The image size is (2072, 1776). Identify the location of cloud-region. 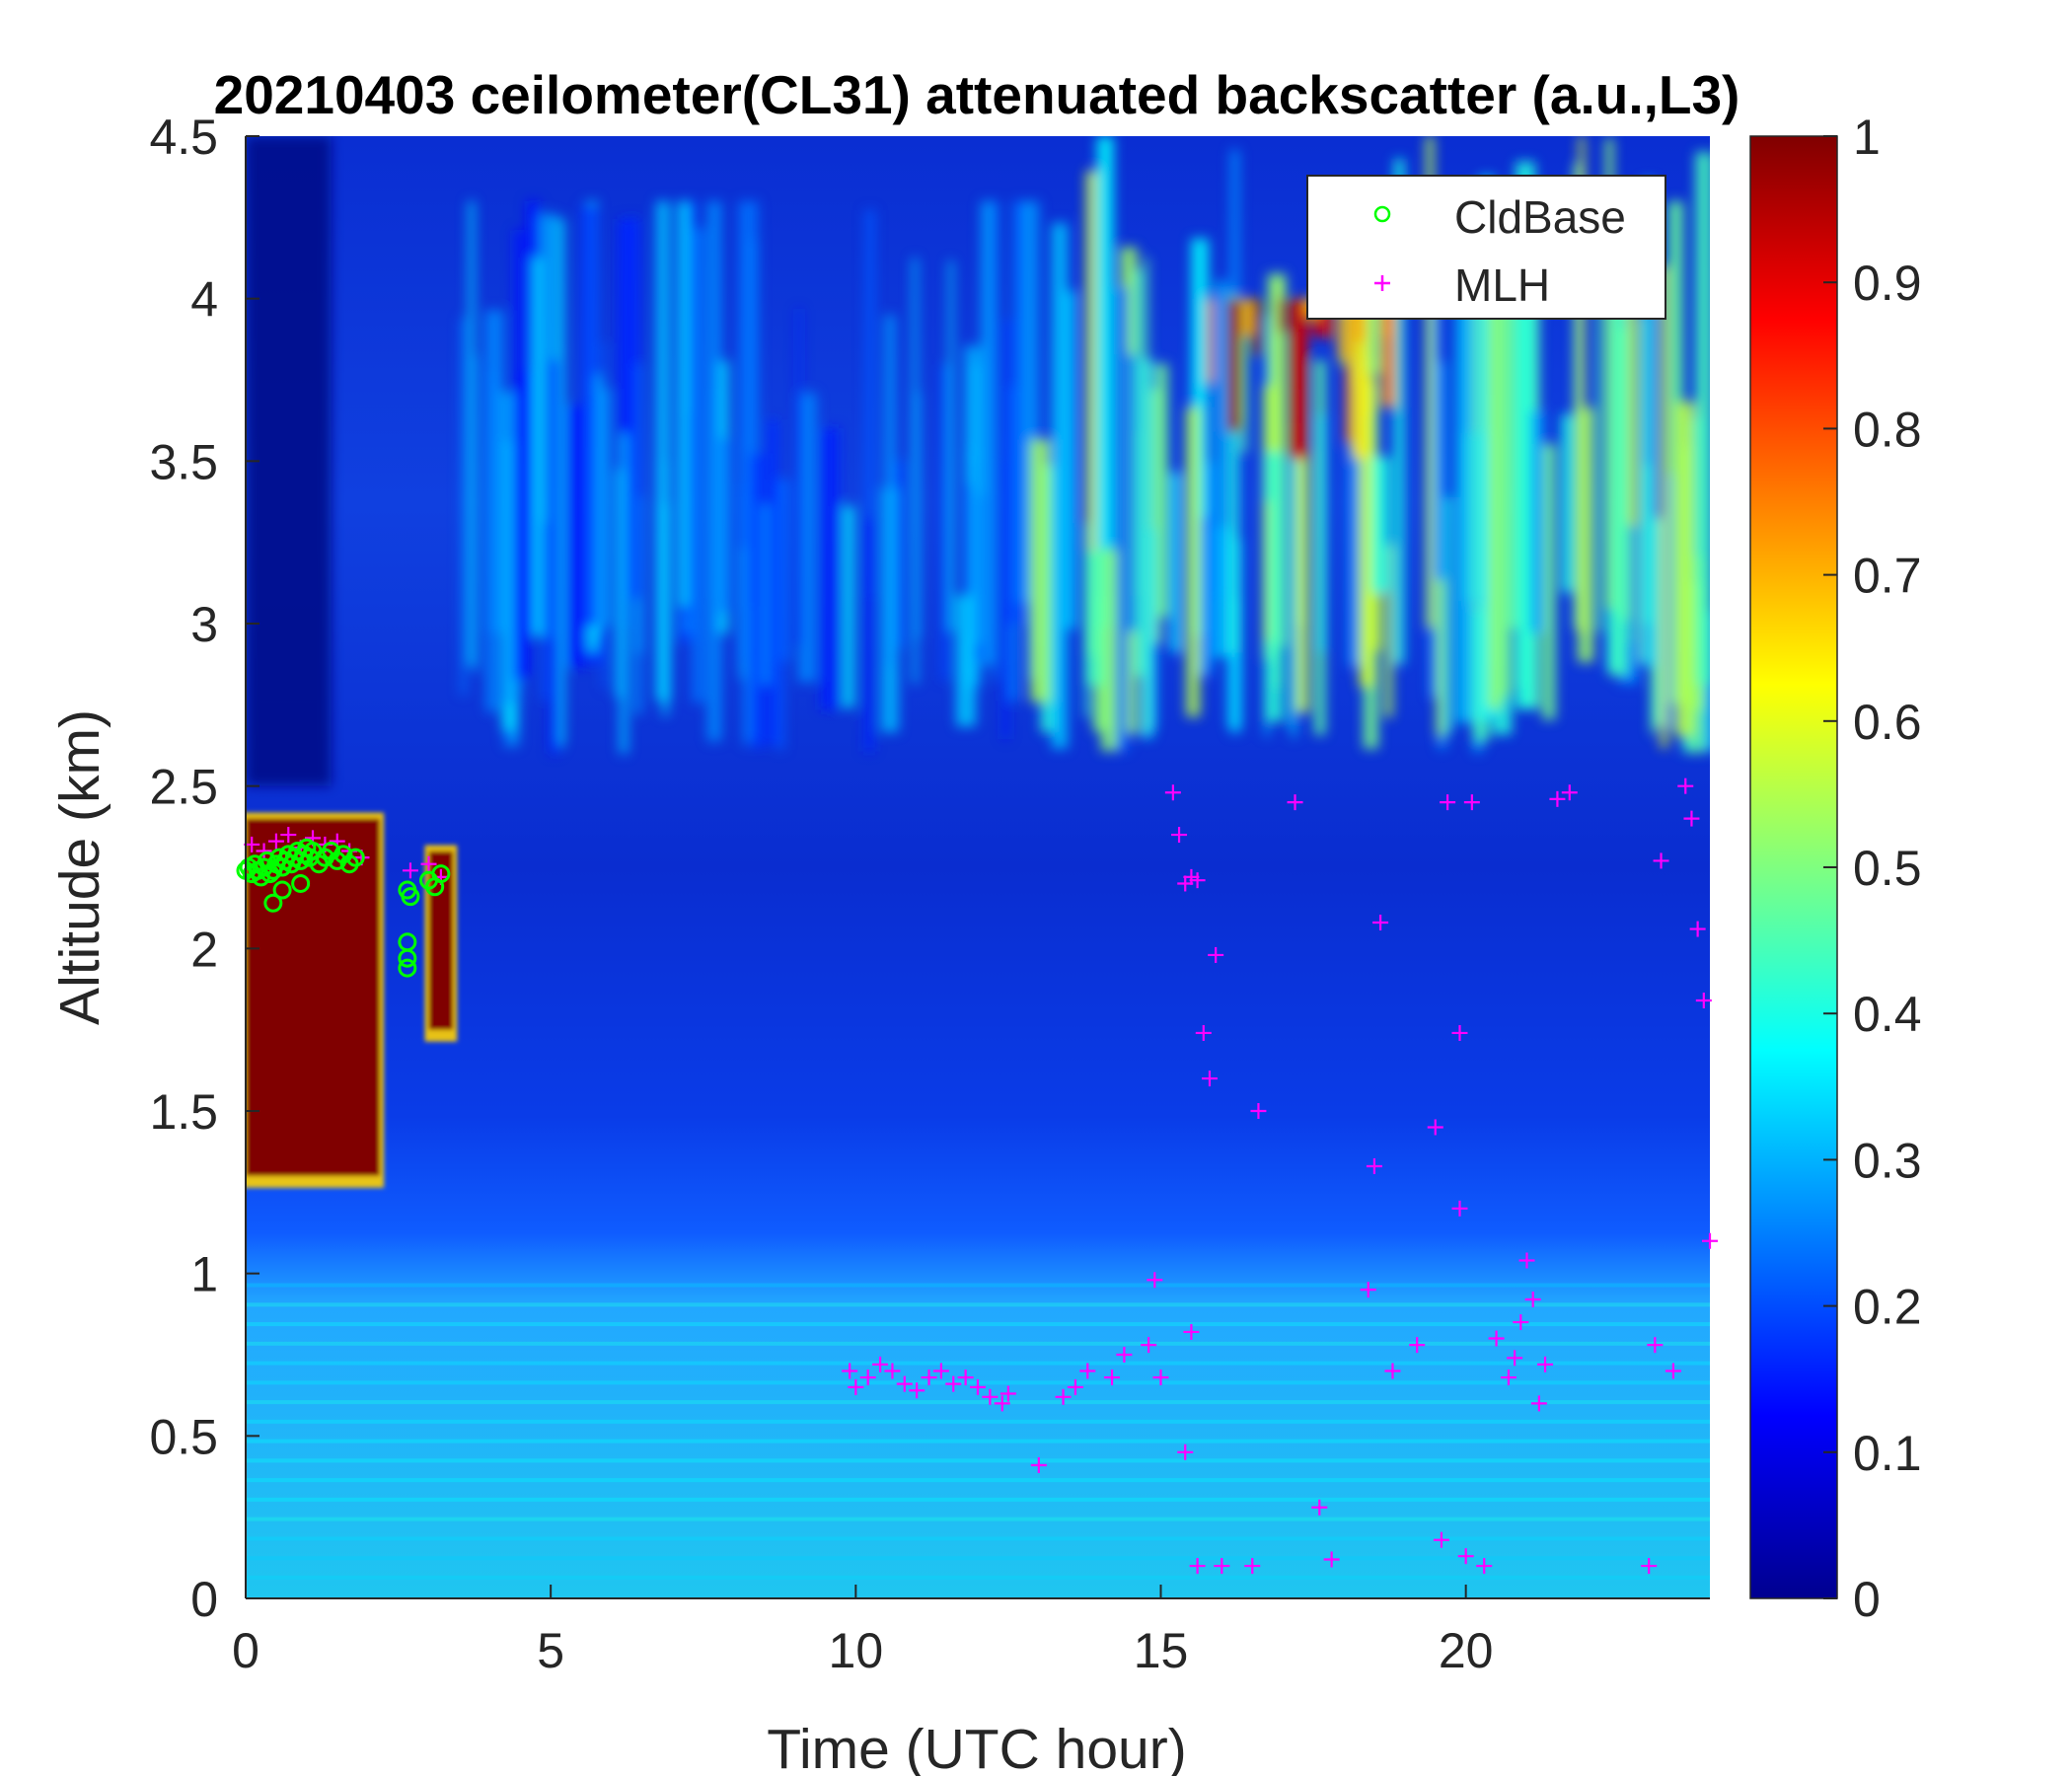
(441, 944).